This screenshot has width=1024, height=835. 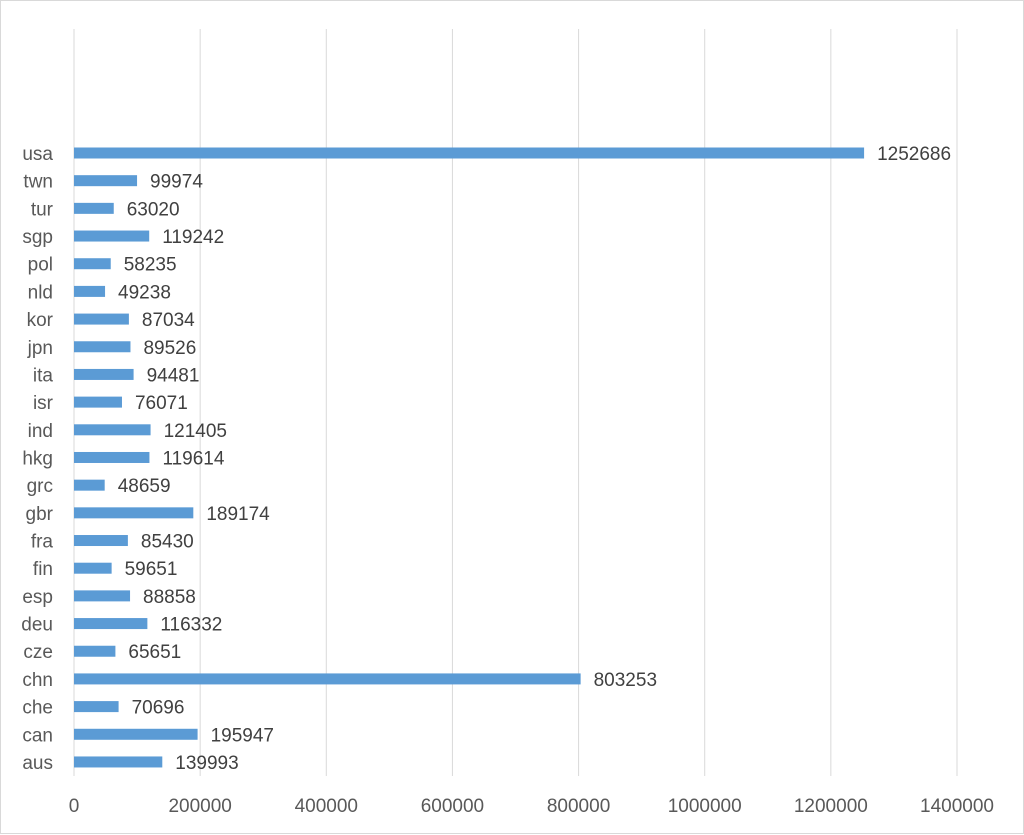 What do you see at coordinates (43, 403) in the screenshot?
I see `category-label-isr: isr` at bounding box center [43, 403].